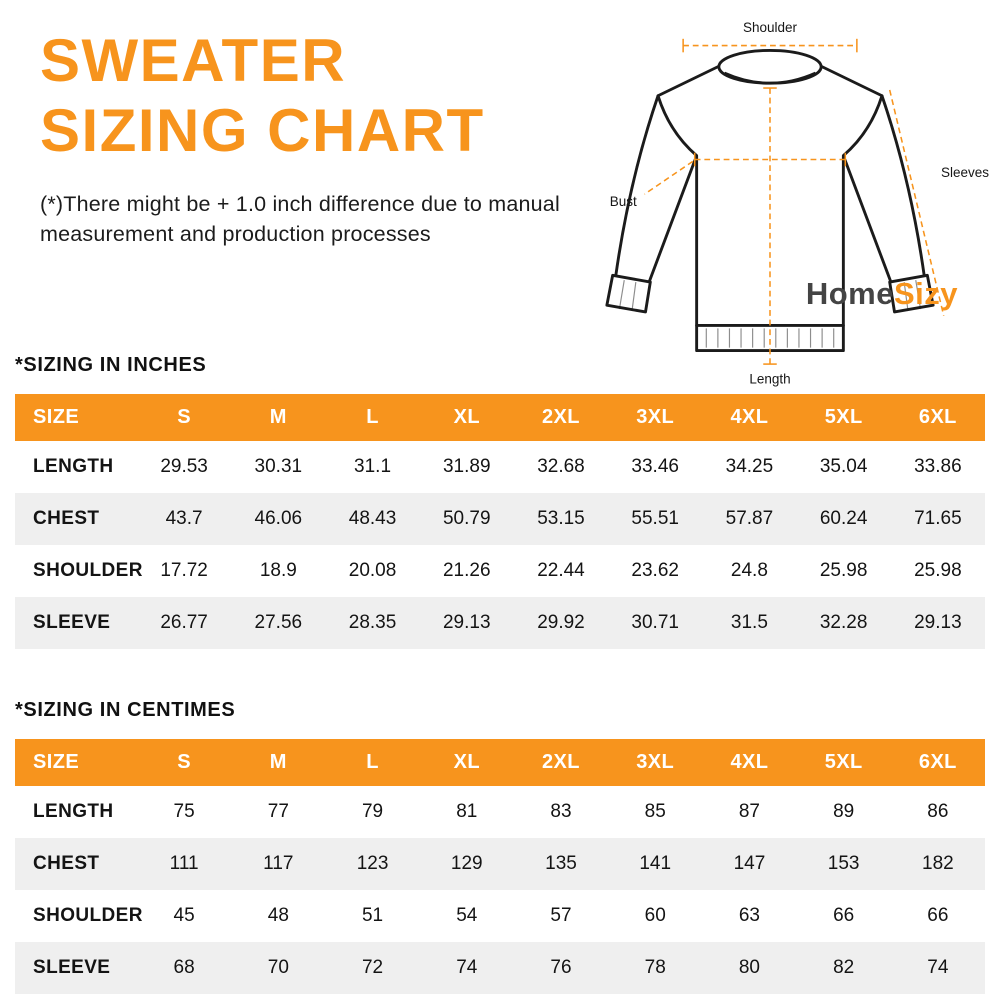  Describe the element at coordinates (278, 622) in the screenshot. I see `cell-value: 27.56` at that location.